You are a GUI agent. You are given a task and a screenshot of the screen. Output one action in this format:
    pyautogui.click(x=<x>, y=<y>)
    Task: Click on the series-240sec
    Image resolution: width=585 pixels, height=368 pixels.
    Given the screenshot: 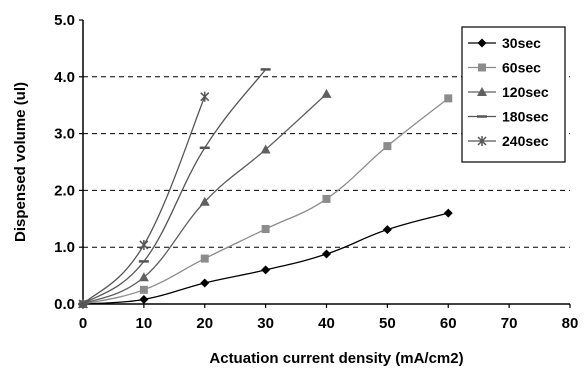 What is the action you would take?
    pyautogui.click(x=144, y=200)
    